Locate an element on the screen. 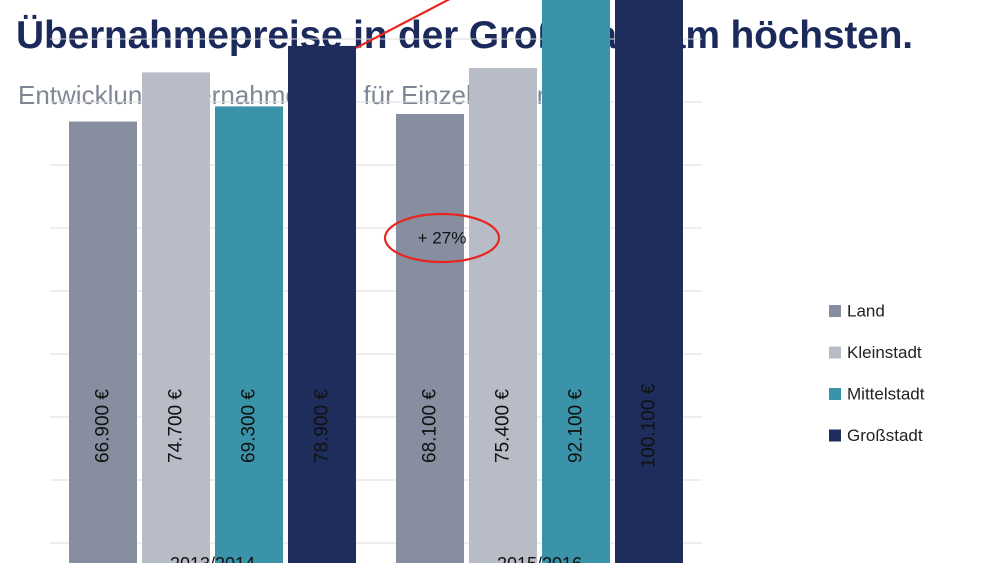  legend-swatch-großstadt is located at coordinates (835, 435).